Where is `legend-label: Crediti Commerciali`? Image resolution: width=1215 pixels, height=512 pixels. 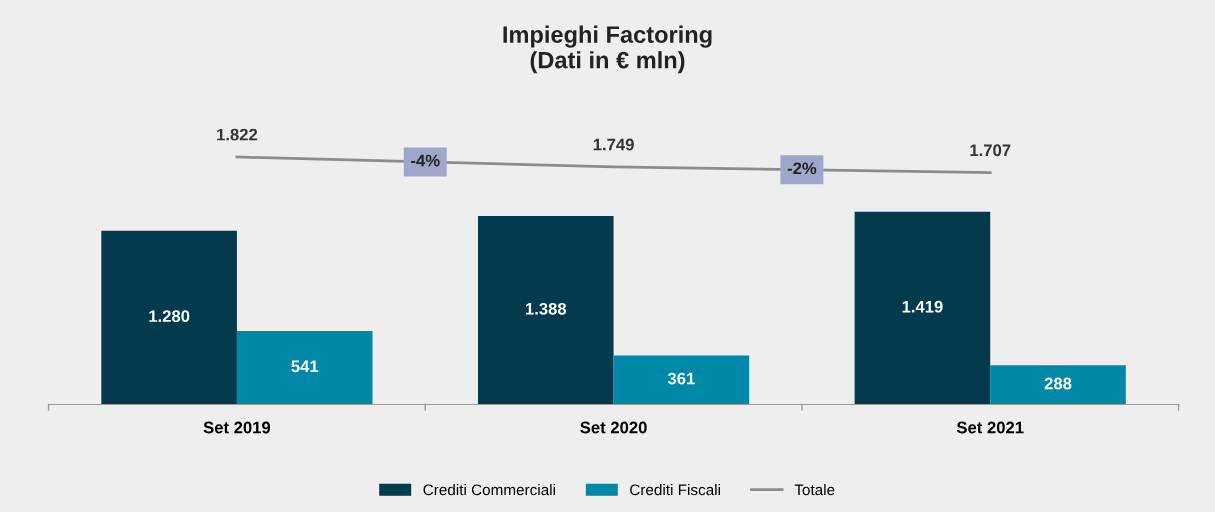 legend-label: Crediti Commerciali is located at coordinates (489, 490).